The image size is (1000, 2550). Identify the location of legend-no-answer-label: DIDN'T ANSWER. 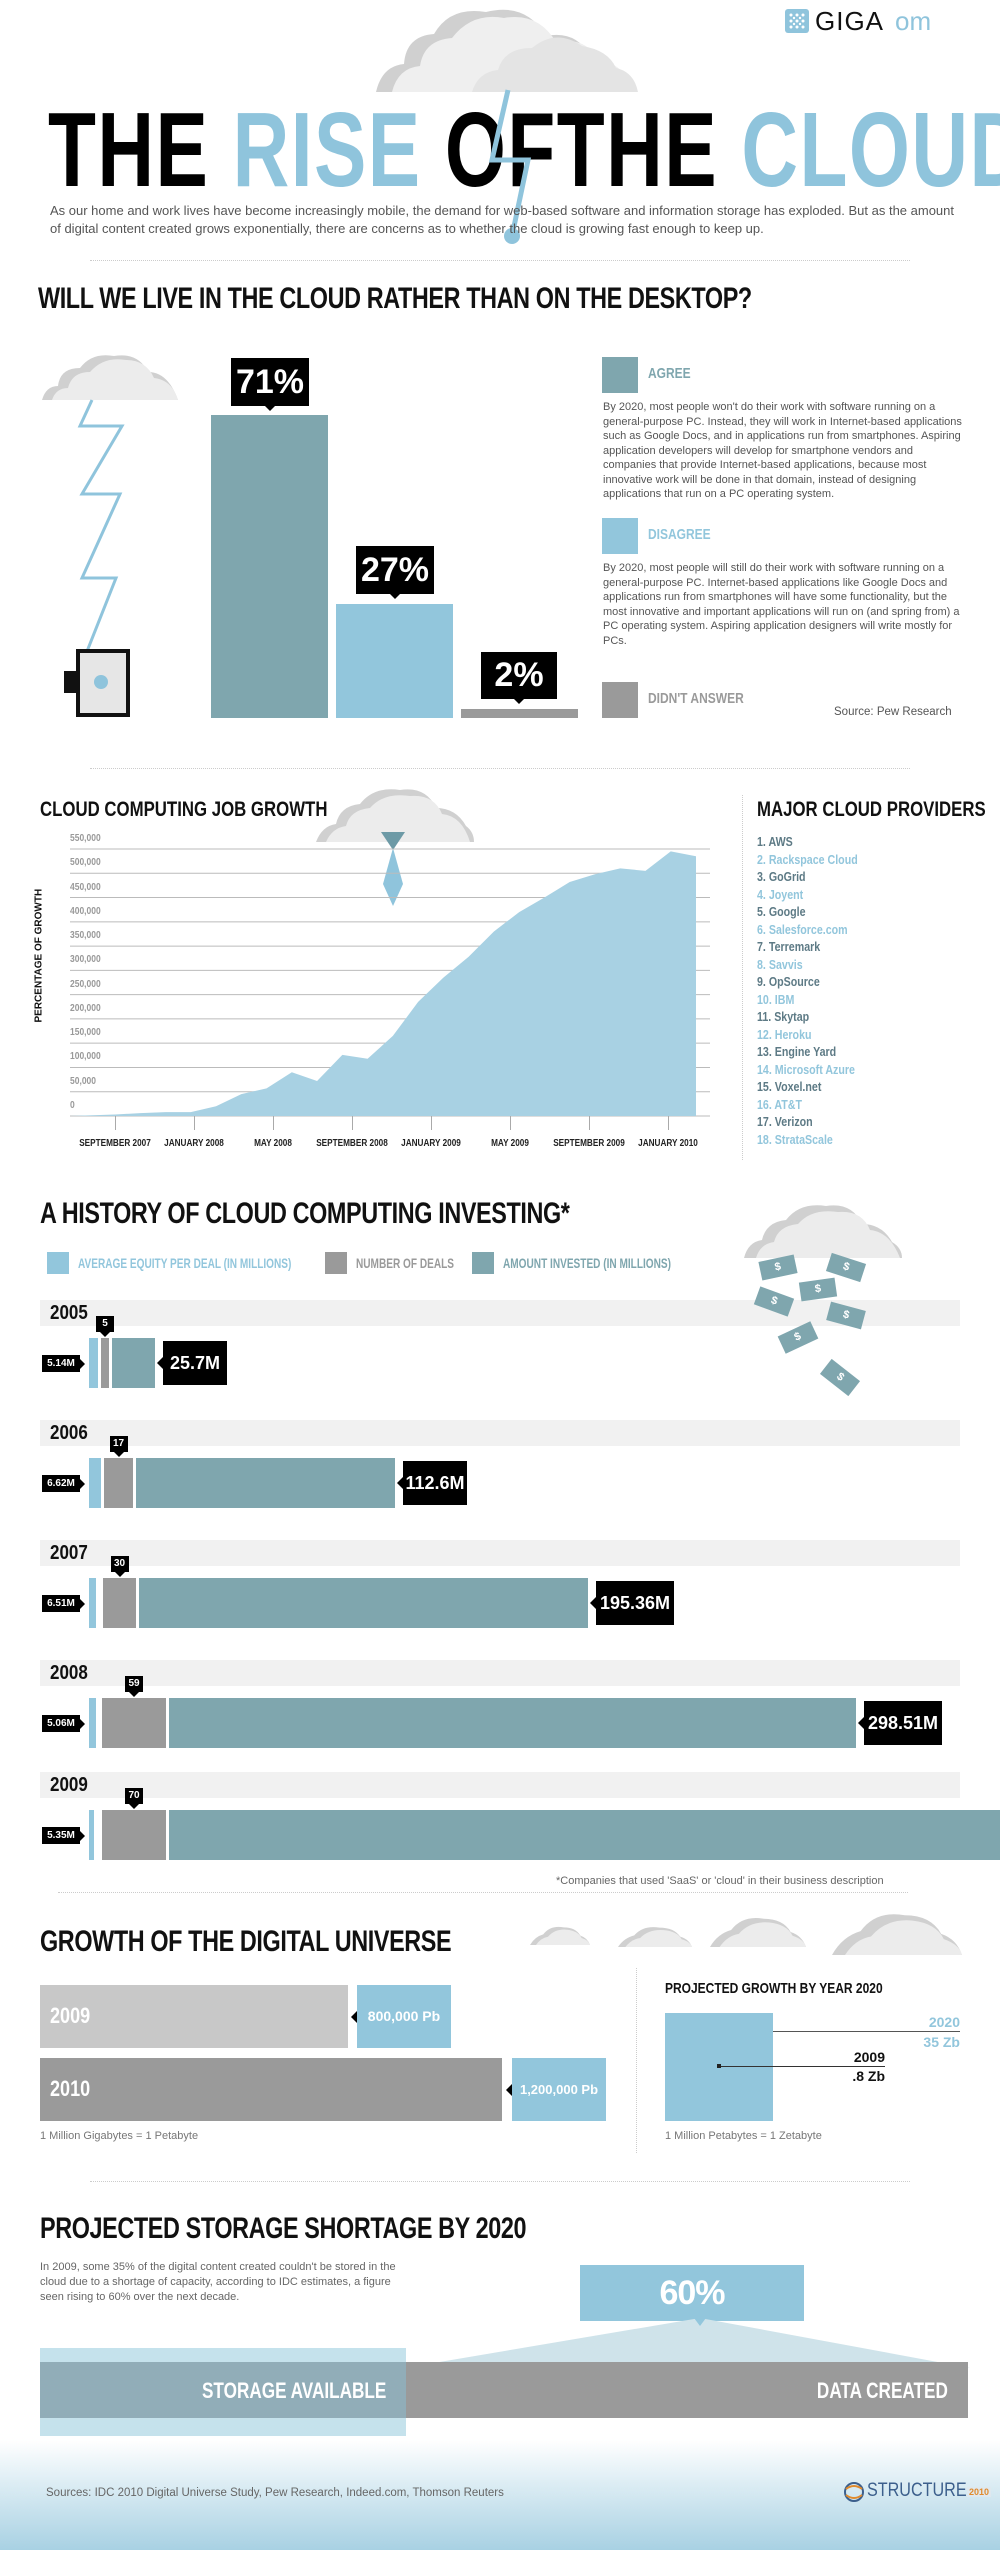
(696, 698).